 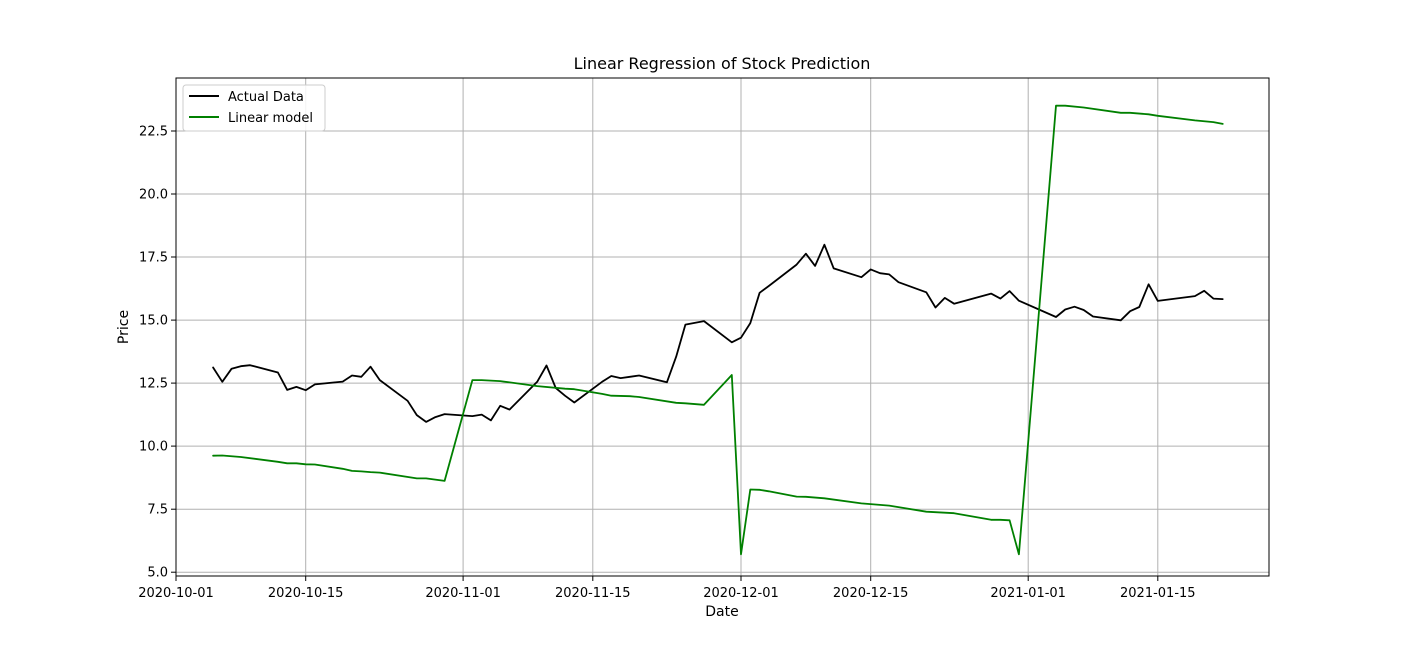 I want to click on y-tick-label: 15.0, so click(x=153, y=321).